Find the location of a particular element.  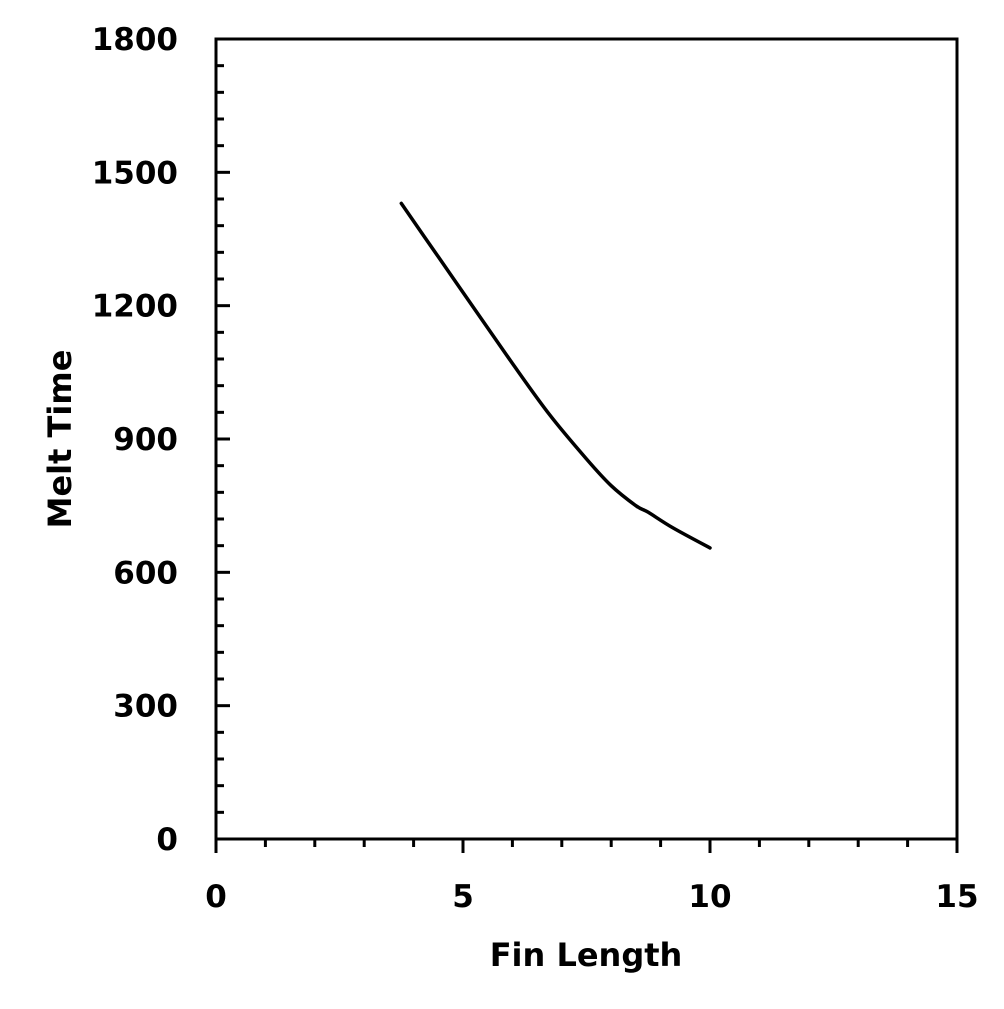

y-tick-label: 1200 is located at coordinates (135, 307).